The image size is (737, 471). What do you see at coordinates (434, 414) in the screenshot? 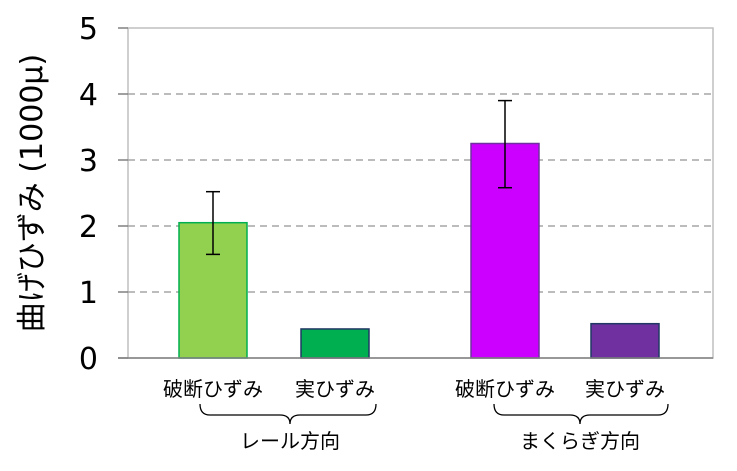
I see `group-braces` at bounding box center [434, 414].